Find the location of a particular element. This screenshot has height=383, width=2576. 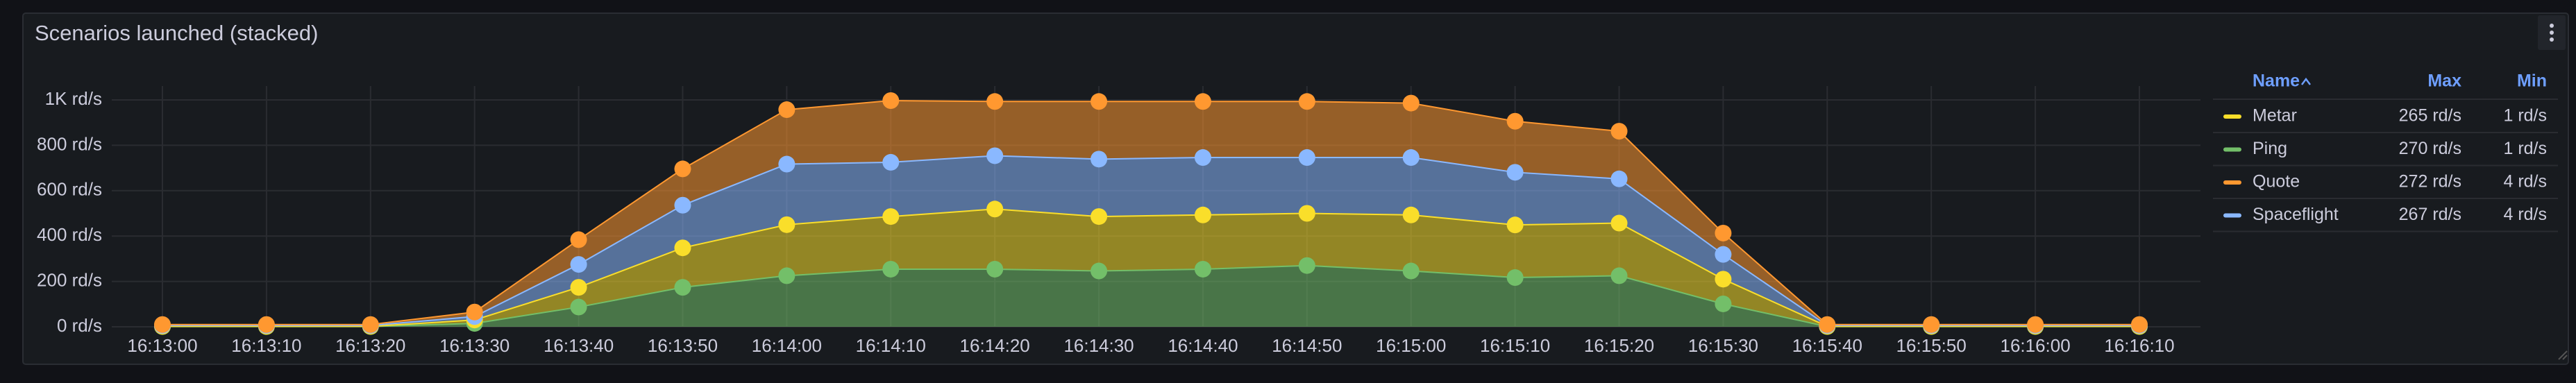

x-tick-label: 16:14:20 is located at coordinates (995, 345).